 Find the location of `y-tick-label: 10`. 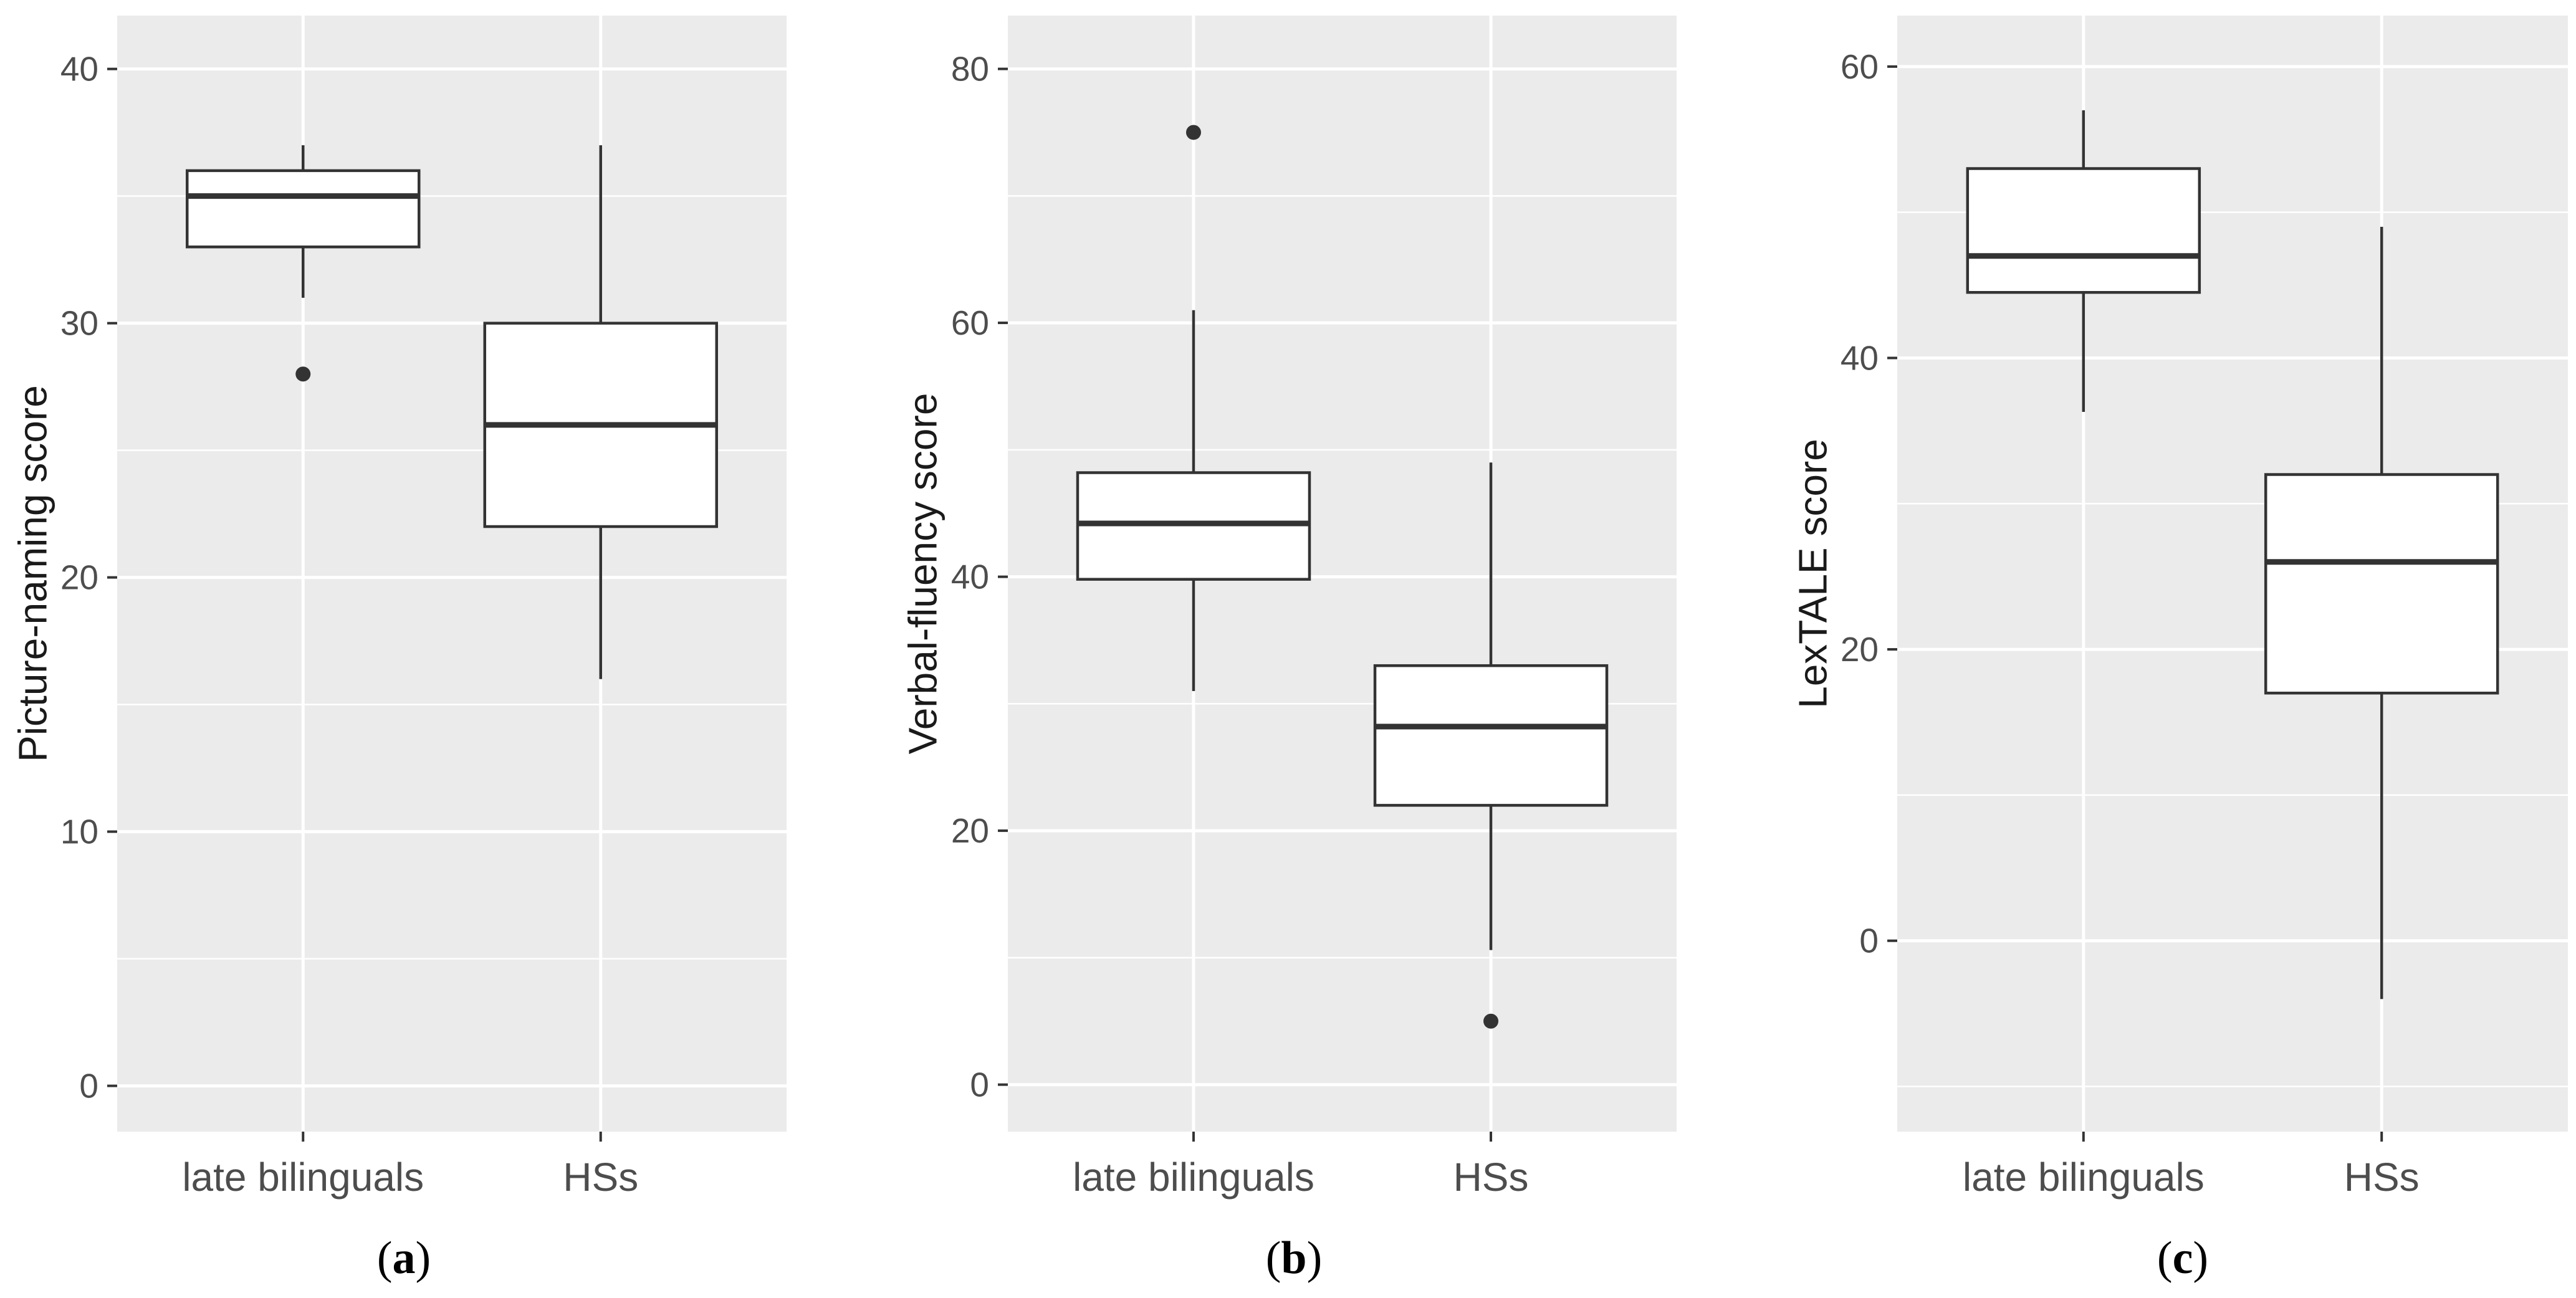

y-tick-label: 10 is located at coordinates (79, 832).